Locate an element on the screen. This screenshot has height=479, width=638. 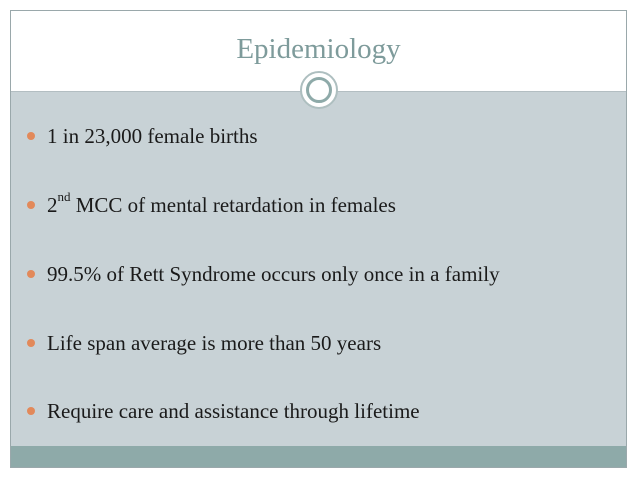
bullet-text: 2nd MCC of mental retardation in females is located at coordinates (221, 204).